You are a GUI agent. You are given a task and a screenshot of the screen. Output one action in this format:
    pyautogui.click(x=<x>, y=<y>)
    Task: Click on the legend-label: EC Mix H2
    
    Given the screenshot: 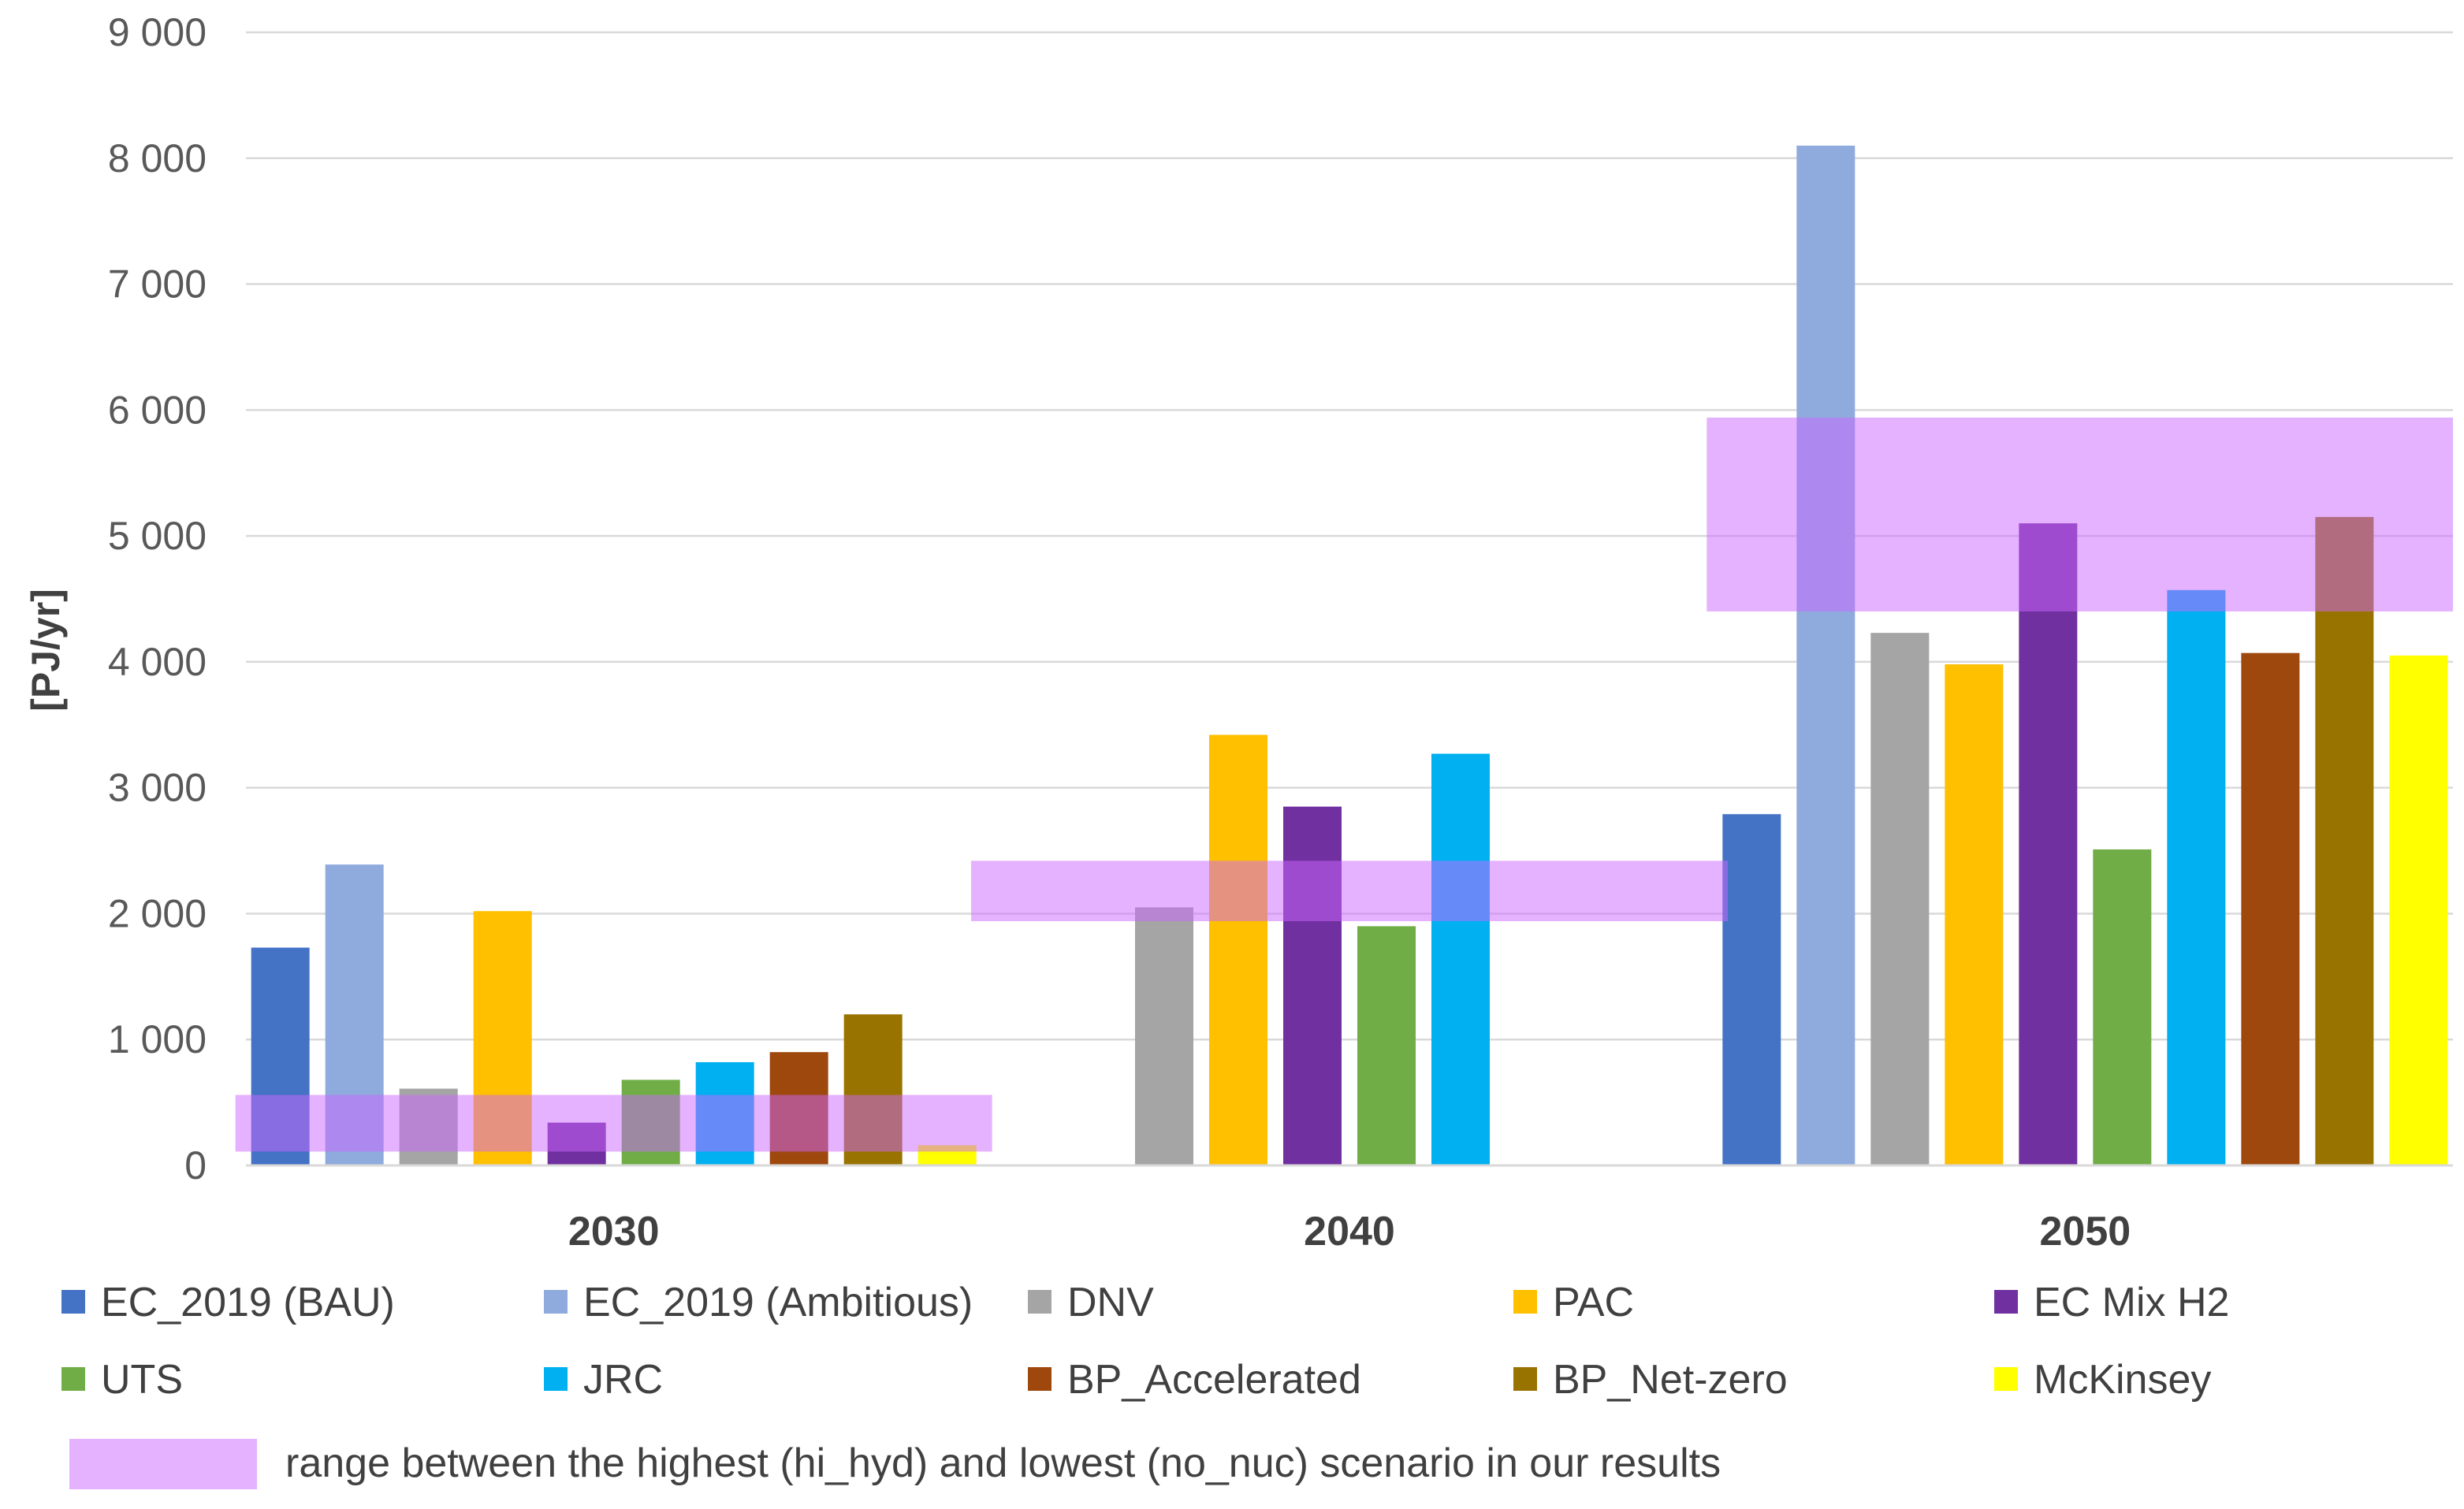 What is the action you would take?
    pyautogui.click(x=2132, y=1303)
    